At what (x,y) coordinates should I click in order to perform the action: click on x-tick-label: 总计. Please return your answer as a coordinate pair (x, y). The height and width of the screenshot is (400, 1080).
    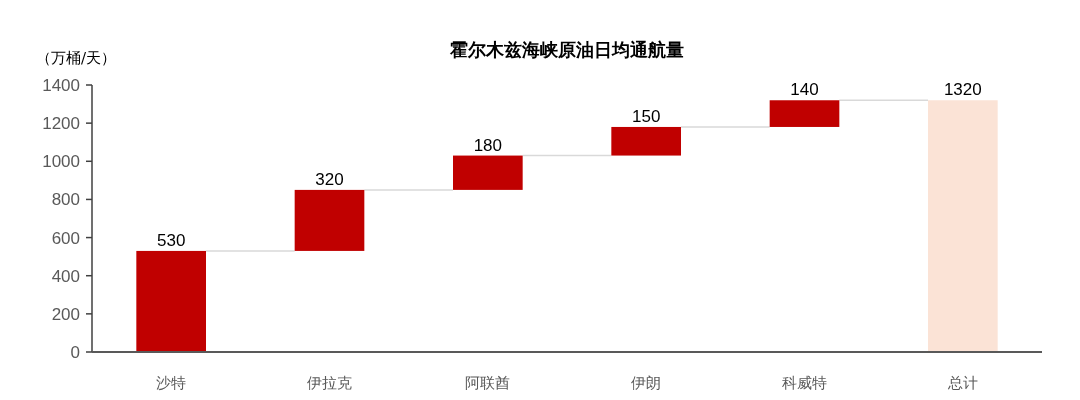
    Looking at the image, I should click on (962, 383).